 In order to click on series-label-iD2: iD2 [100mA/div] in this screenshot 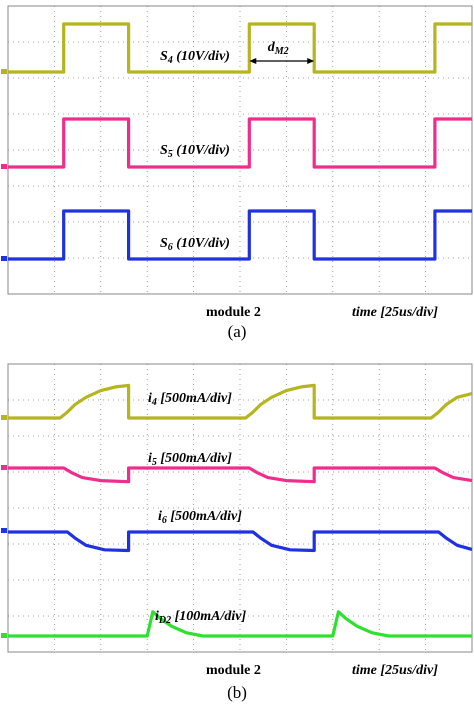, I will do `click(201, 617)`.